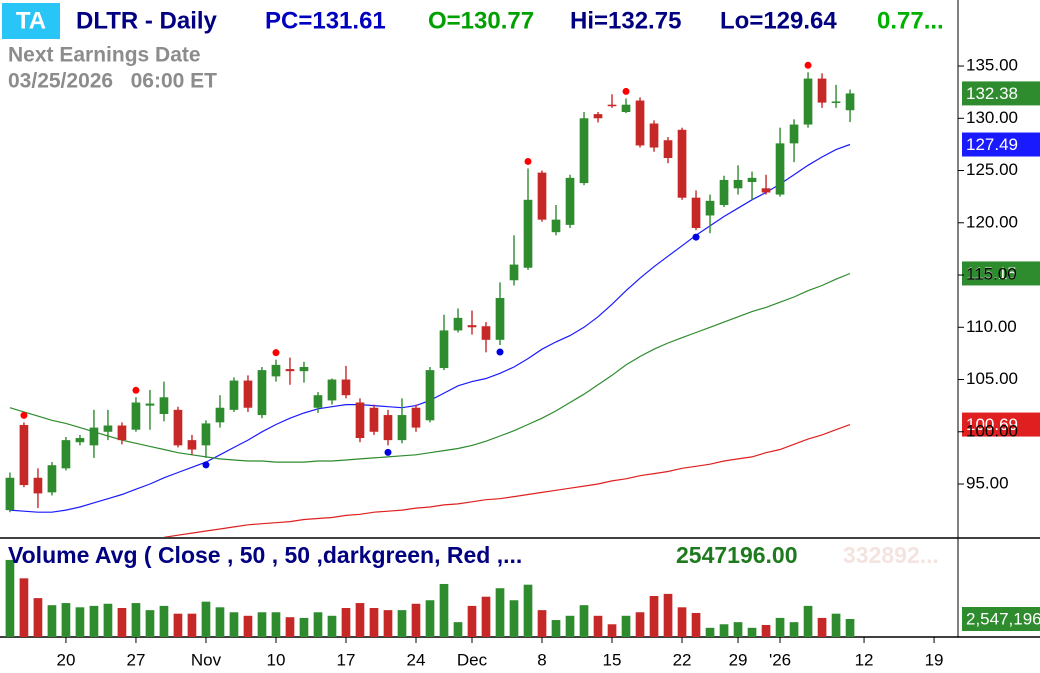  I want to click on y-tick-label: 105.00, so click(992, 378).